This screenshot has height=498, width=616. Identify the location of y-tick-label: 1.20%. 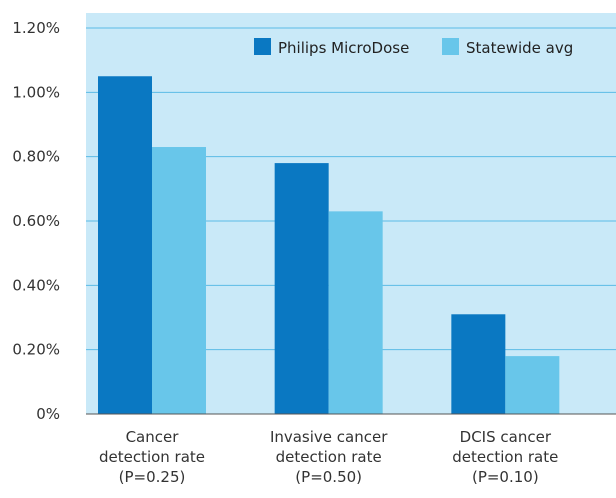
(36, 28).